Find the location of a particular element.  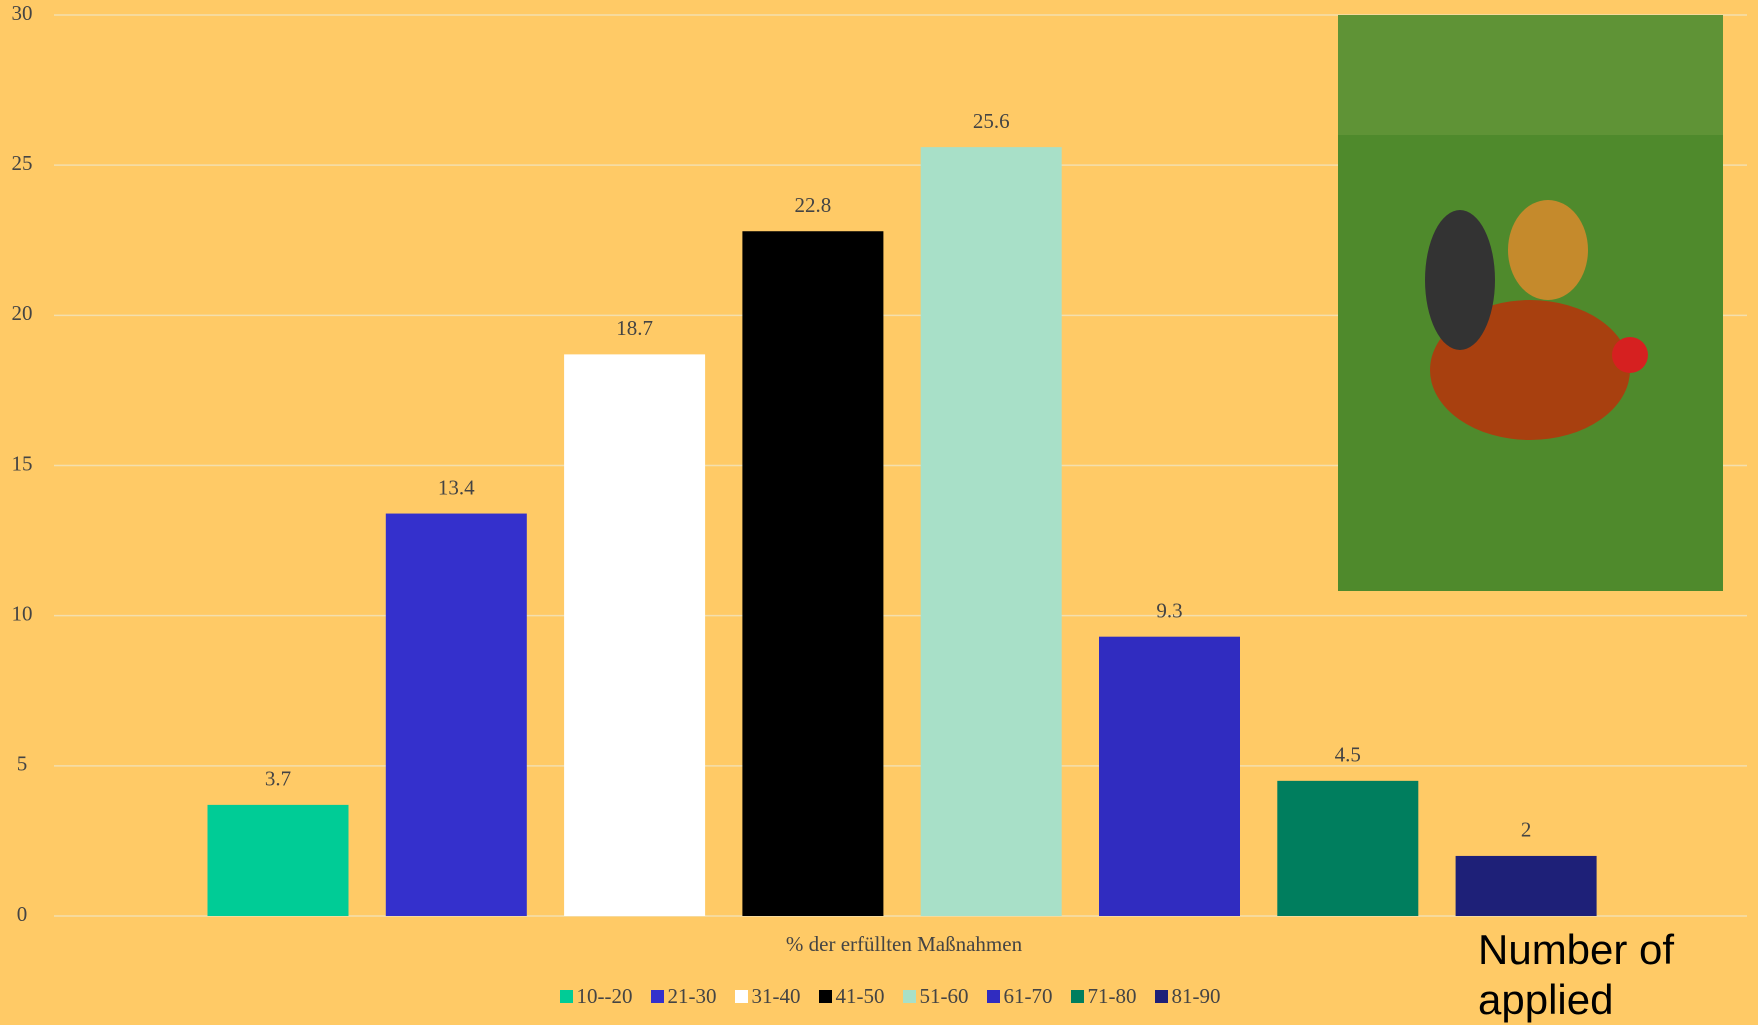

legend-entry: 51-60 is located at coordinates (935, 996).